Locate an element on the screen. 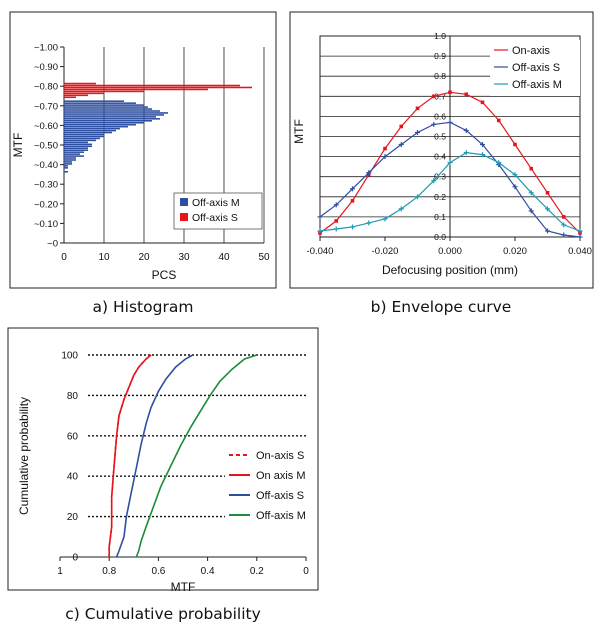 Image resolution: width=603 pixels, height=632 pixels. y-tick-label: 60 is located at coordinates (73, 436).